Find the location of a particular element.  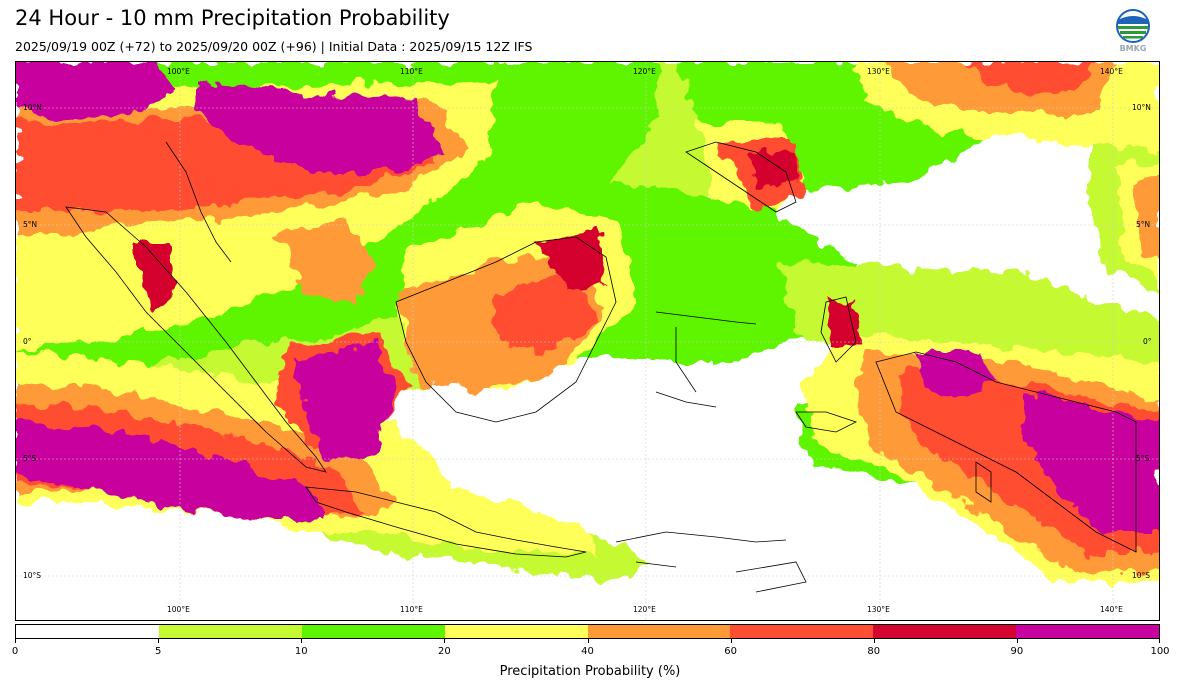

colorbar-tick-label: 100 is located at coordinates (1160, 651).